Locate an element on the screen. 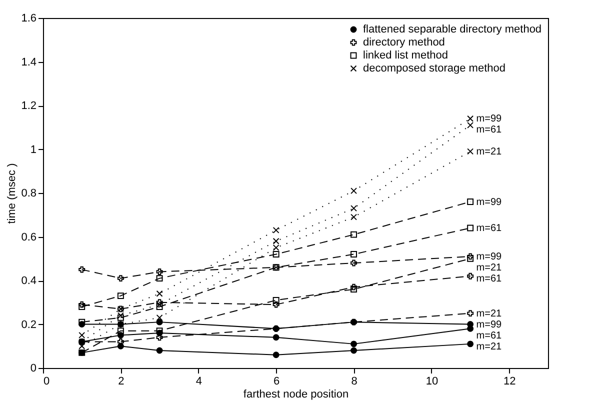 This screenshot has width=597, height=405. y-tick-label: 0.6 is located at coordinates (28, 237).